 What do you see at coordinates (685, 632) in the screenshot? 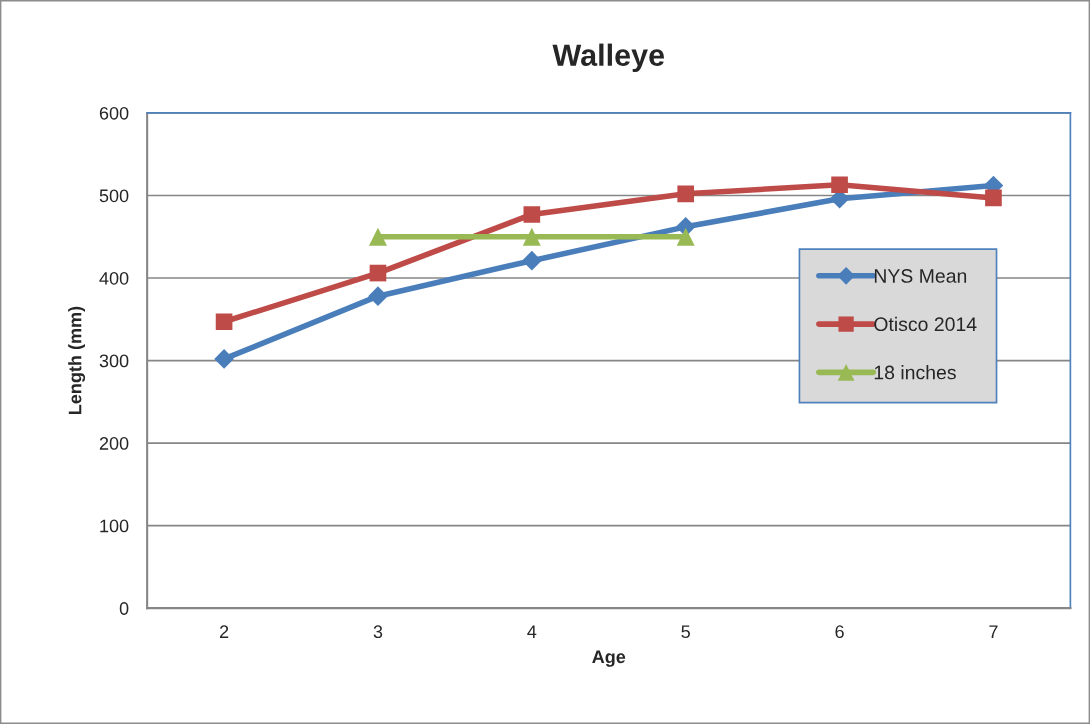
I see `x-tick-label: 5` at bounding box center [685, 632].